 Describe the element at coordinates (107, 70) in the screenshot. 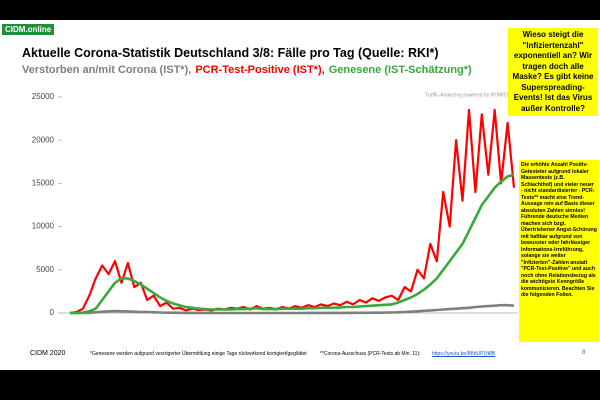

I see `legend-entry: Verstorben an/mit Corona (IST*),` at that location.